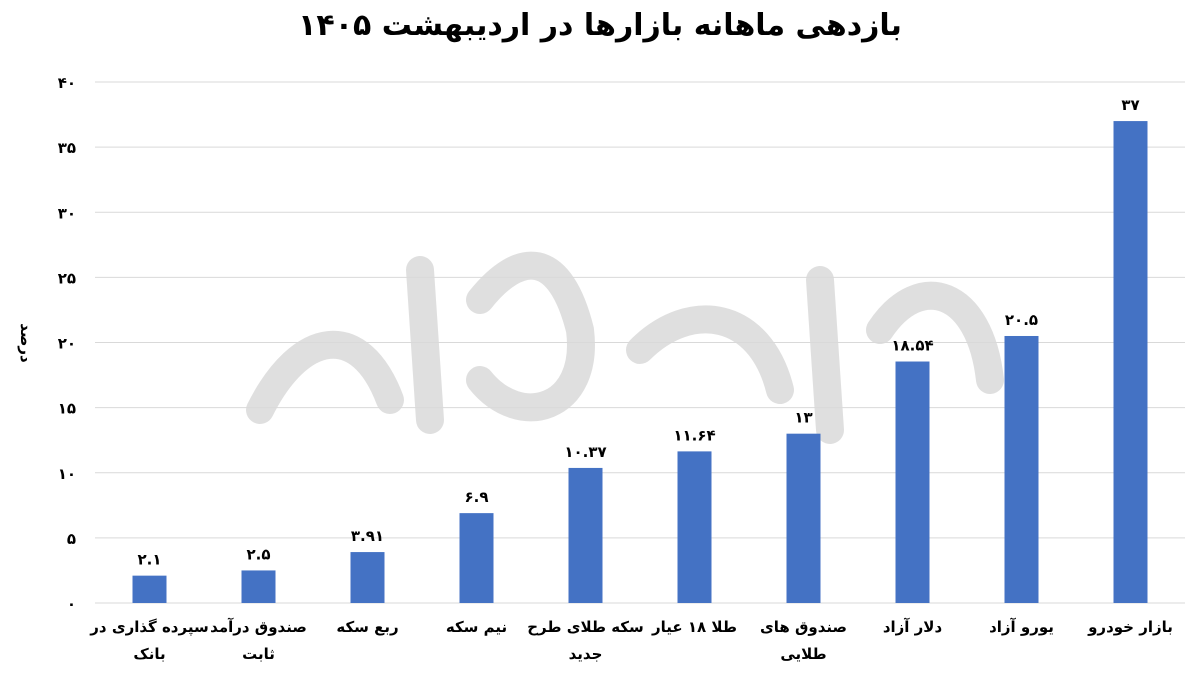  I want to click on y-tick-label: ۵, so click(71, 539).